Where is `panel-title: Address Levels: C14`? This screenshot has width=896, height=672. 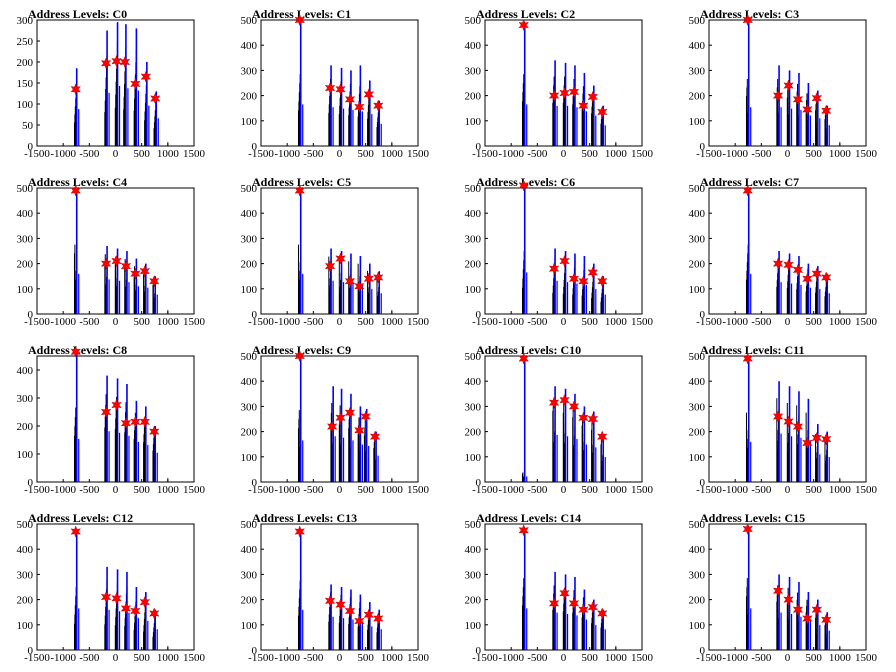
panel-title: Address Levels: C14 is located at coordinates (528, 518).